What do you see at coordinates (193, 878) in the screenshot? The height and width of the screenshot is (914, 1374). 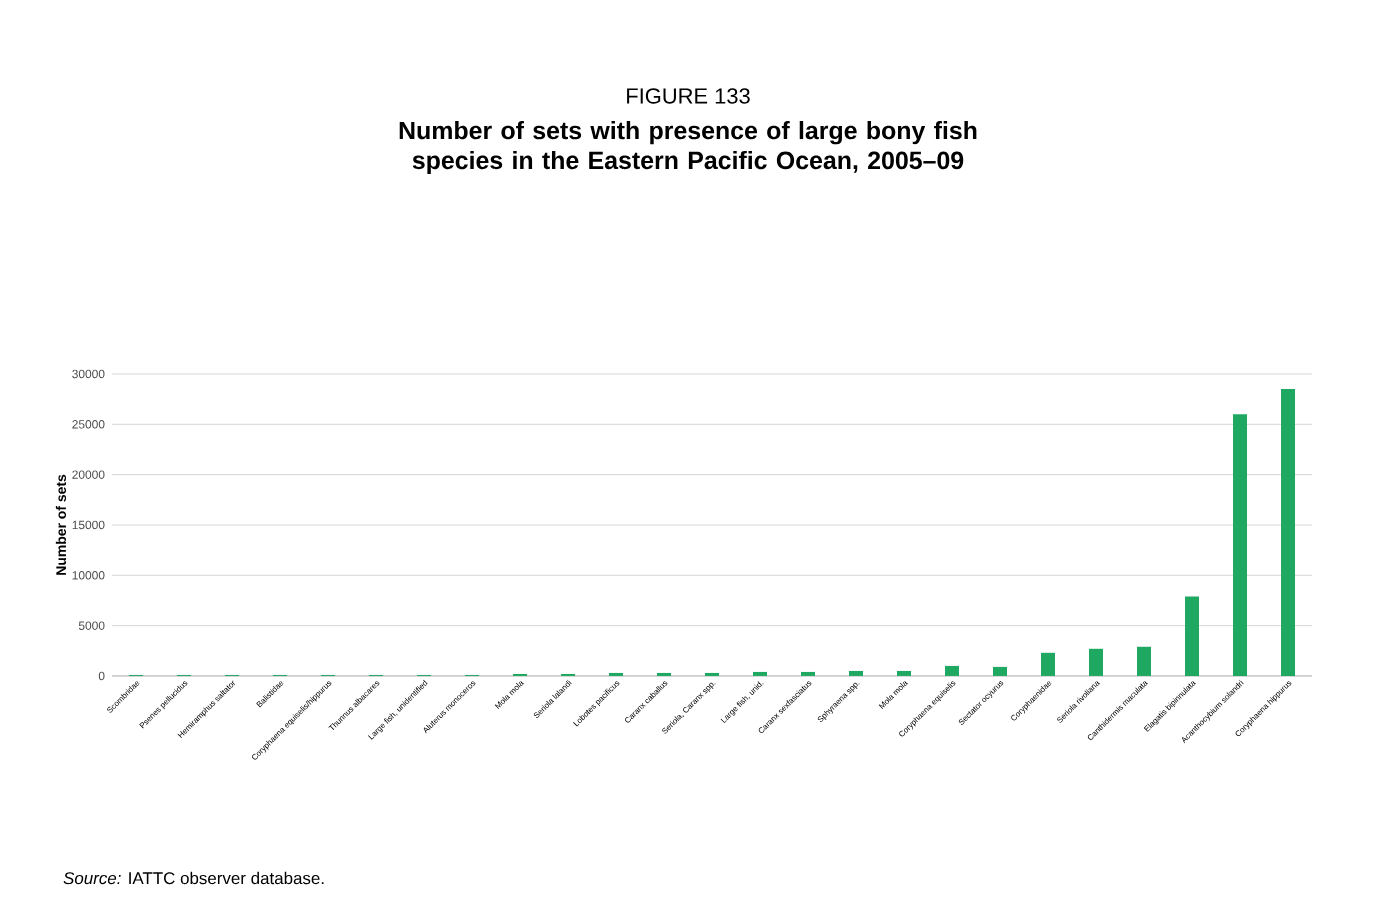 I see `text: Source: IATTC observer database.` at bounding box center [193, 878].